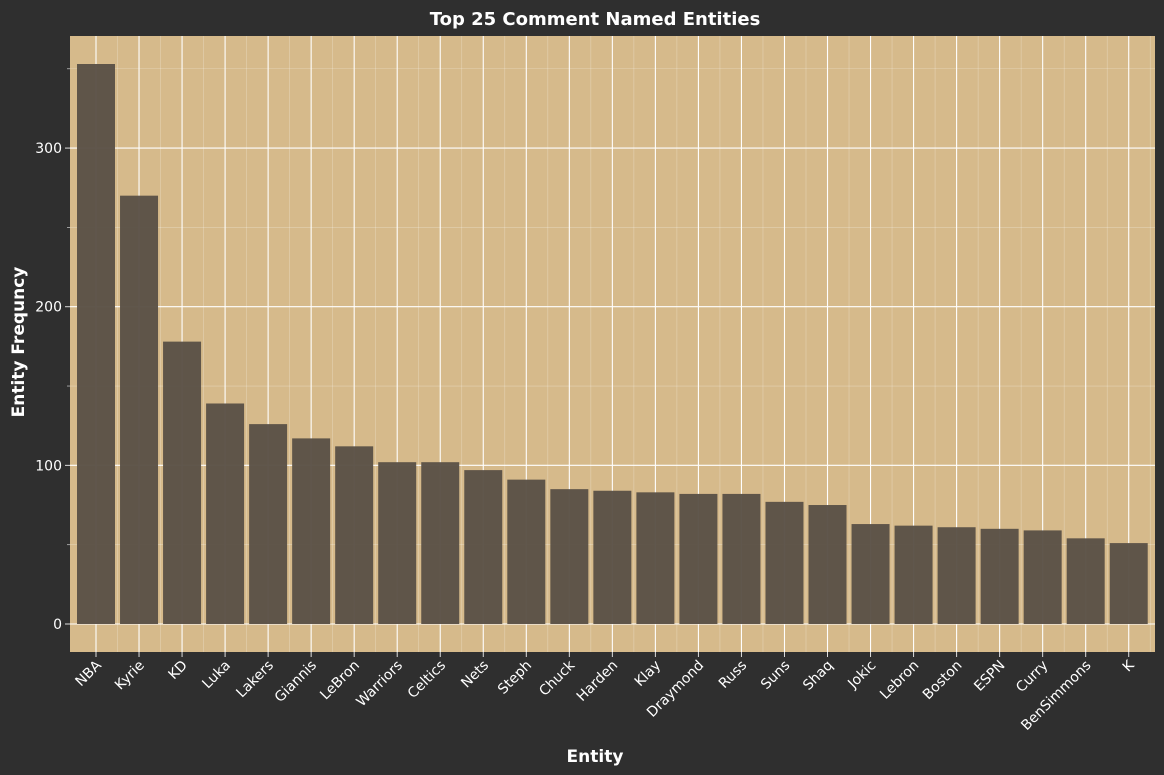  I want to click on y-tick-label: 100, so click(48, 466).